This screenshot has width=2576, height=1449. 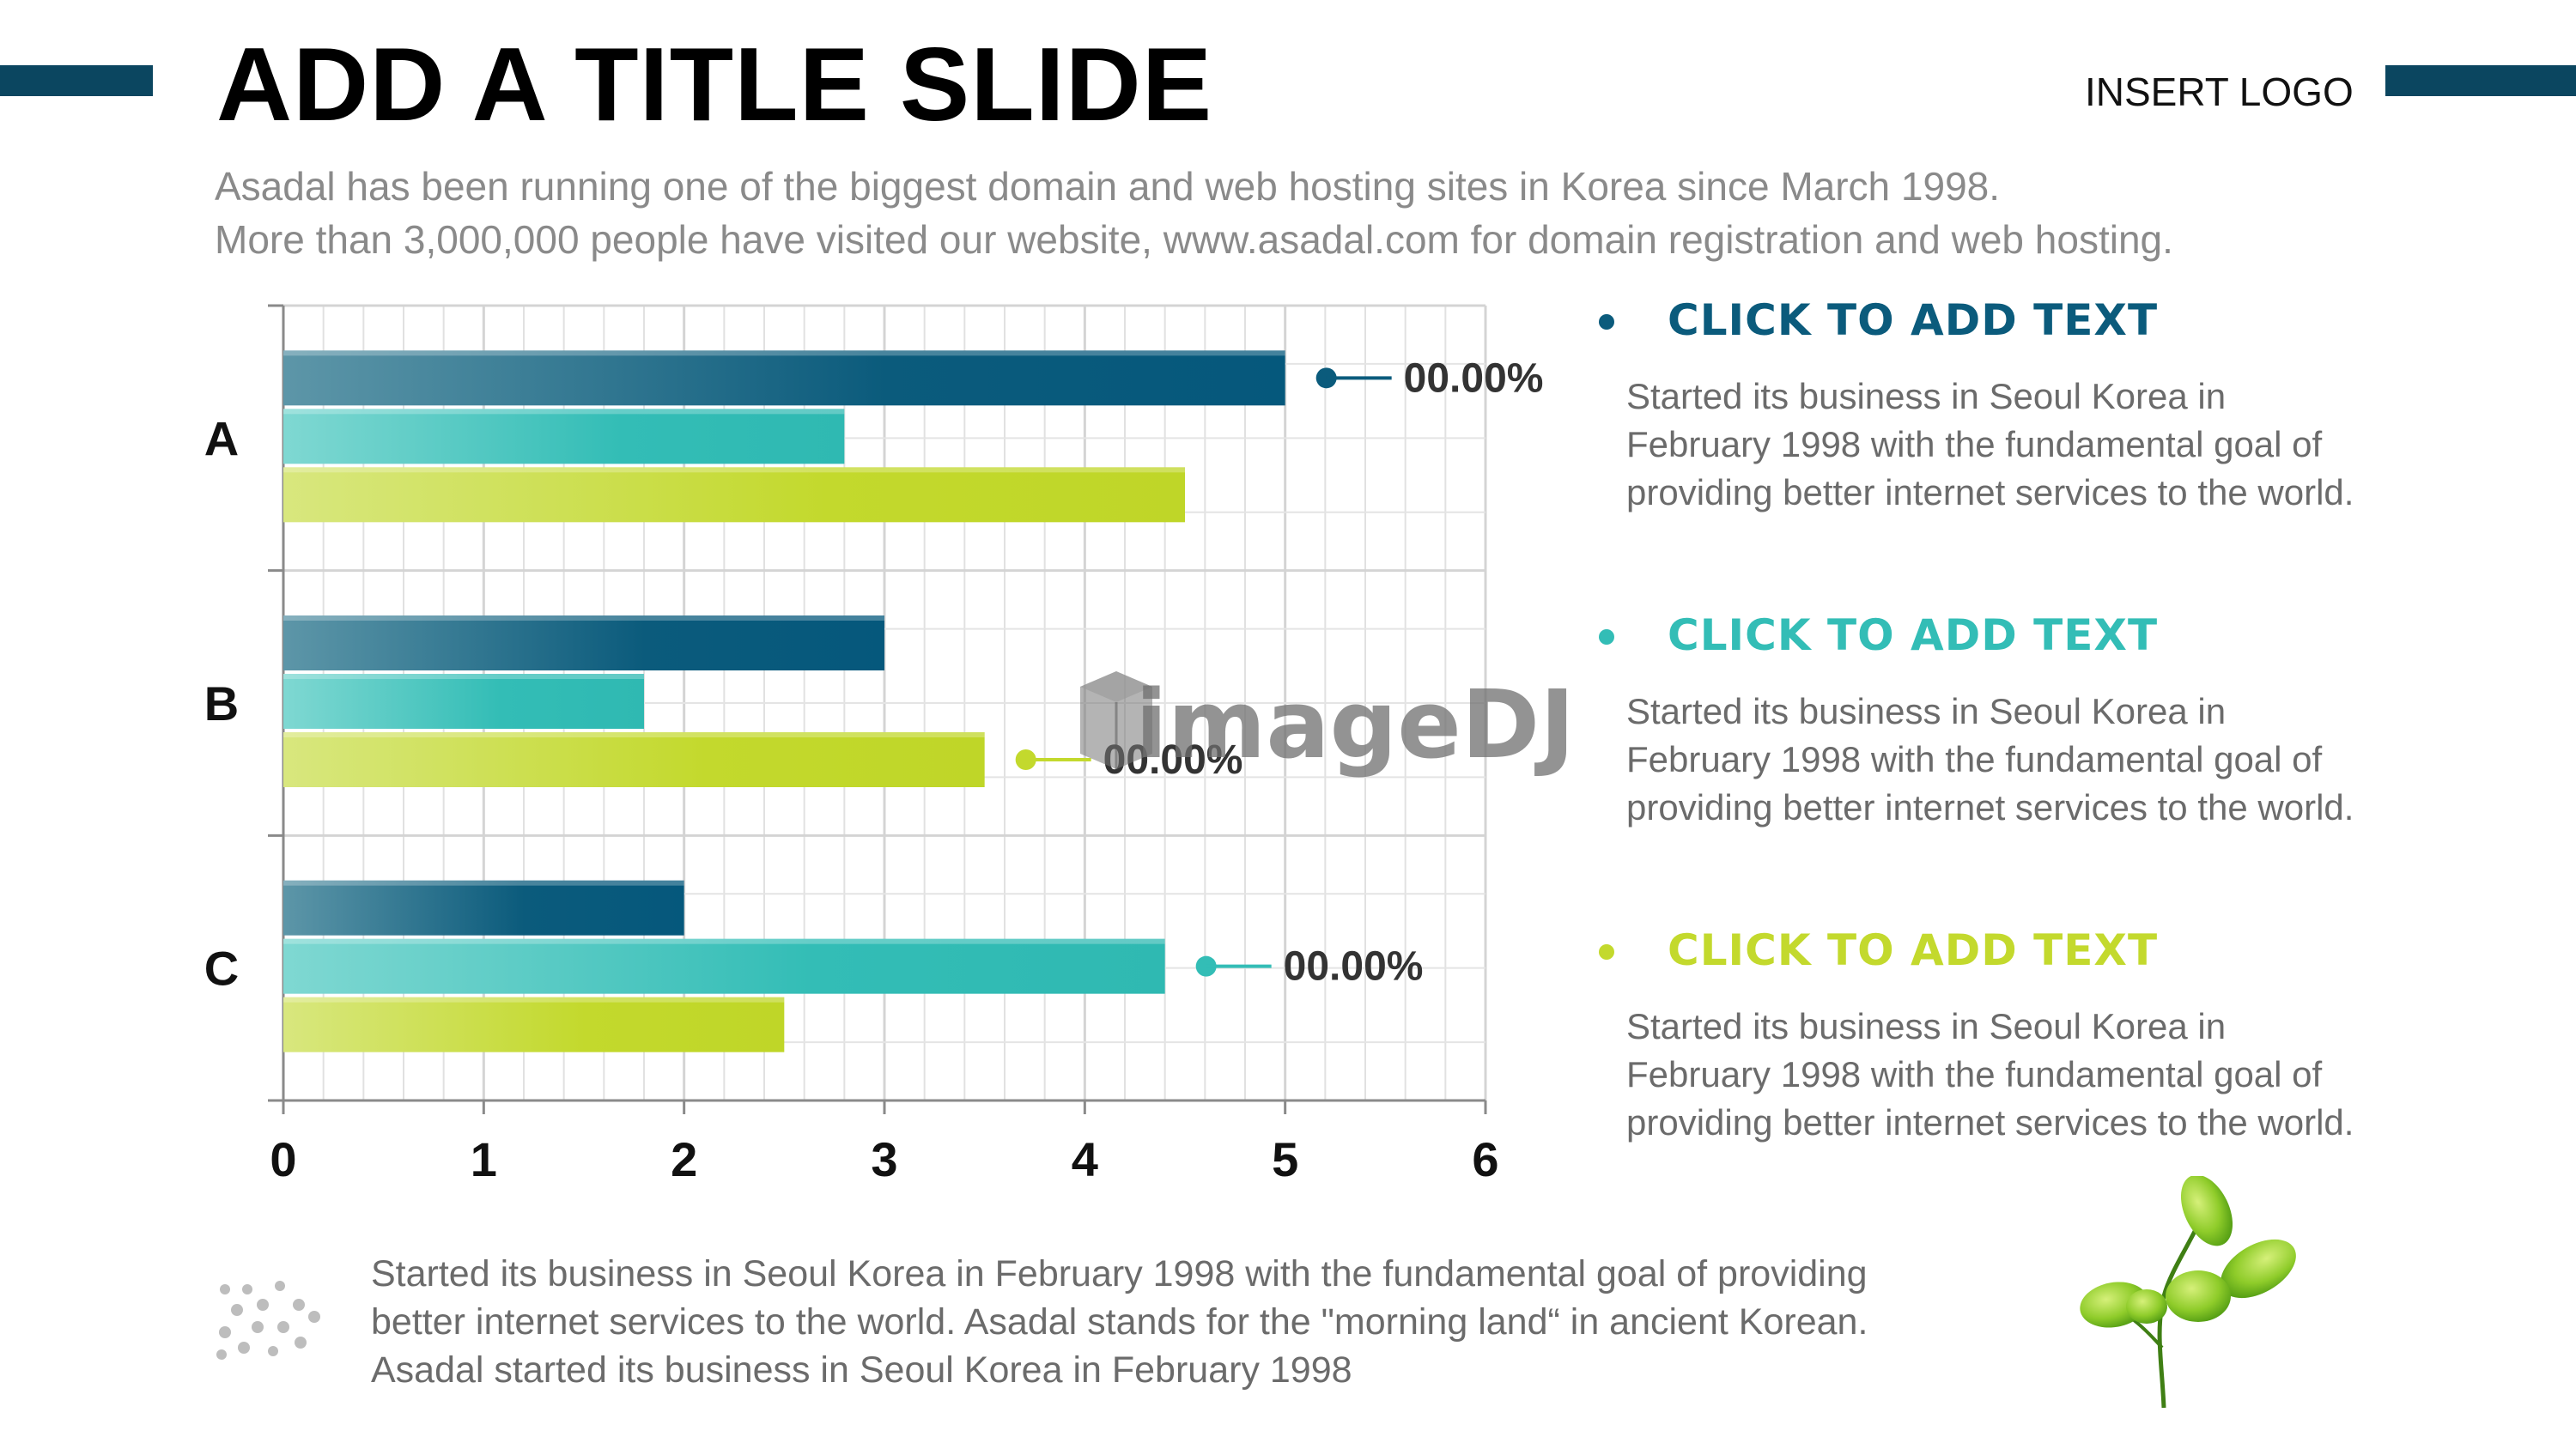 What do you see at coordinates (221, 438) in the screenshot?
I see `category-label: A` at bounding box center [221, 438].